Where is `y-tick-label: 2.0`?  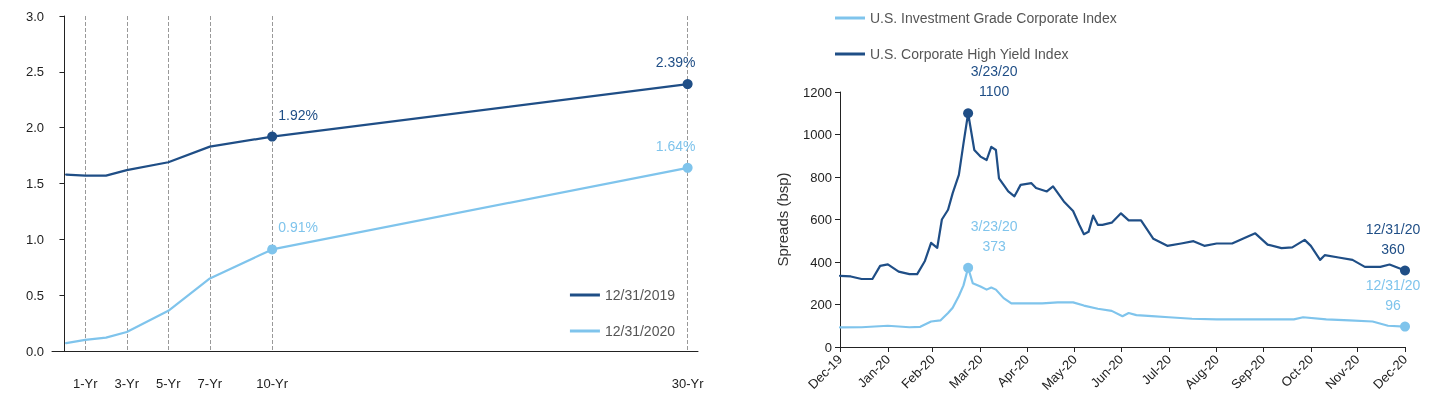 y-tick-label: 2.0 is located at coordinates (34, 128).